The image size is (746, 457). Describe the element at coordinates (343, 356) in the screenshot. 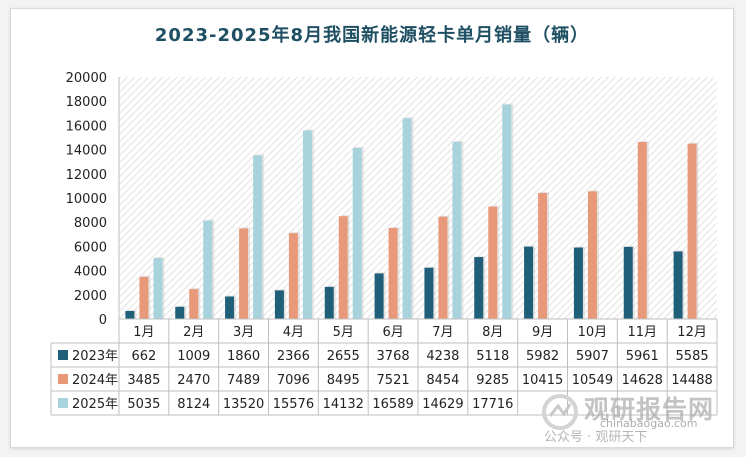

I see `data-label: 2655` at that location.